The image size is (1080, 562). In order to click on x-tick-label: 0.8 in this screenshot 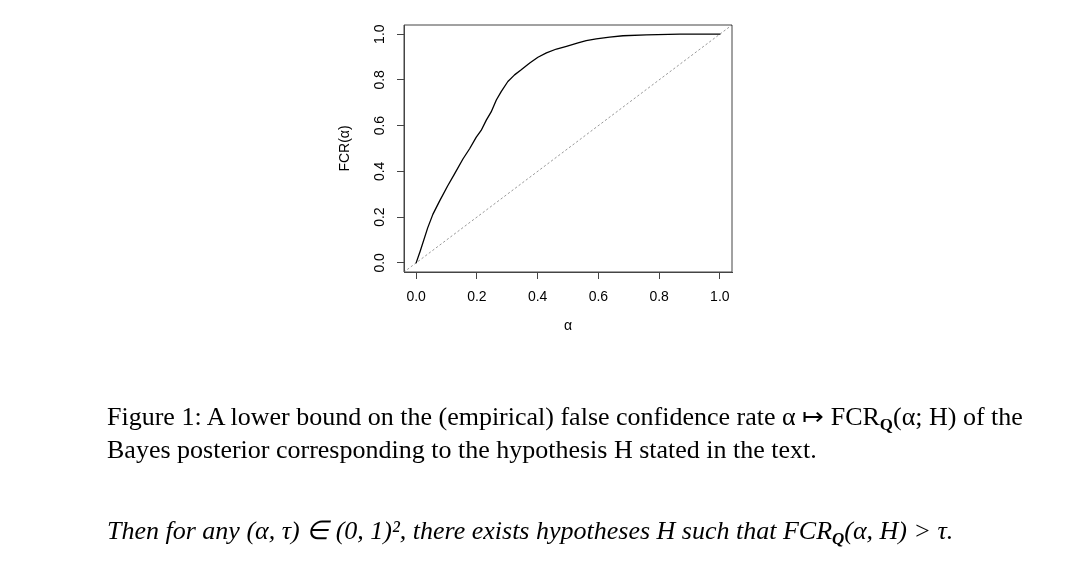, I will do `click(659, 296)`.